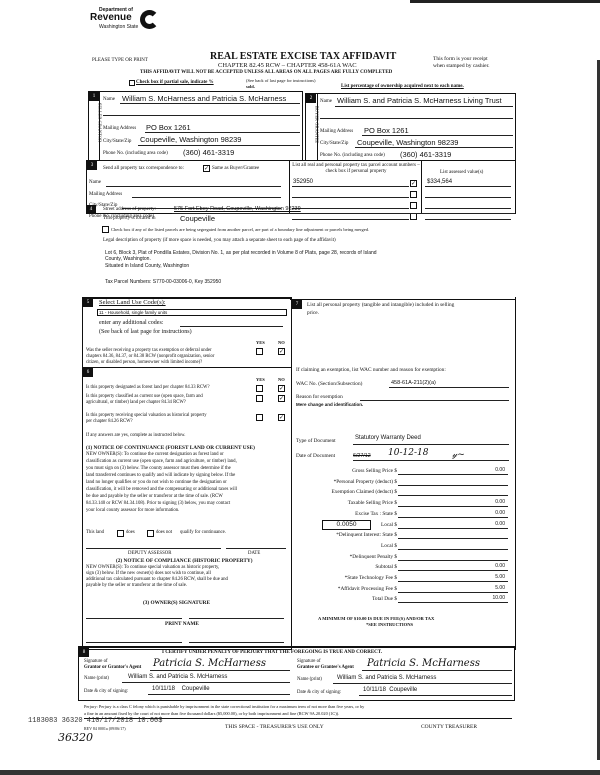  Describe the element at coordinates (259, 388) in the screenshot. I see `forest-yes-checkbox` at that location.